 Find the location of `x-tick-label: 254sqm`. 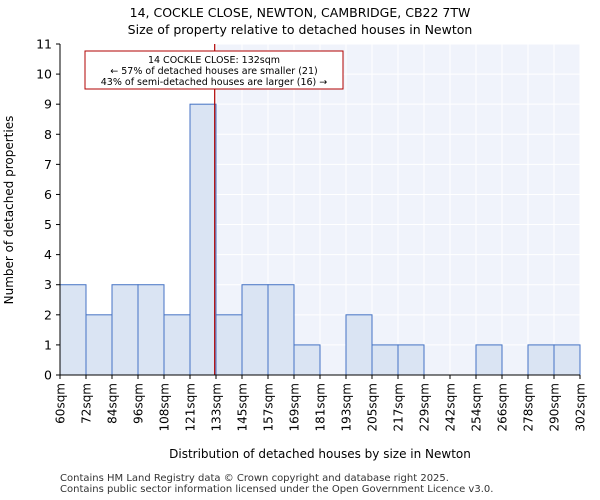

x-tick-label: 254sqm is located at coordinates (477, 407).